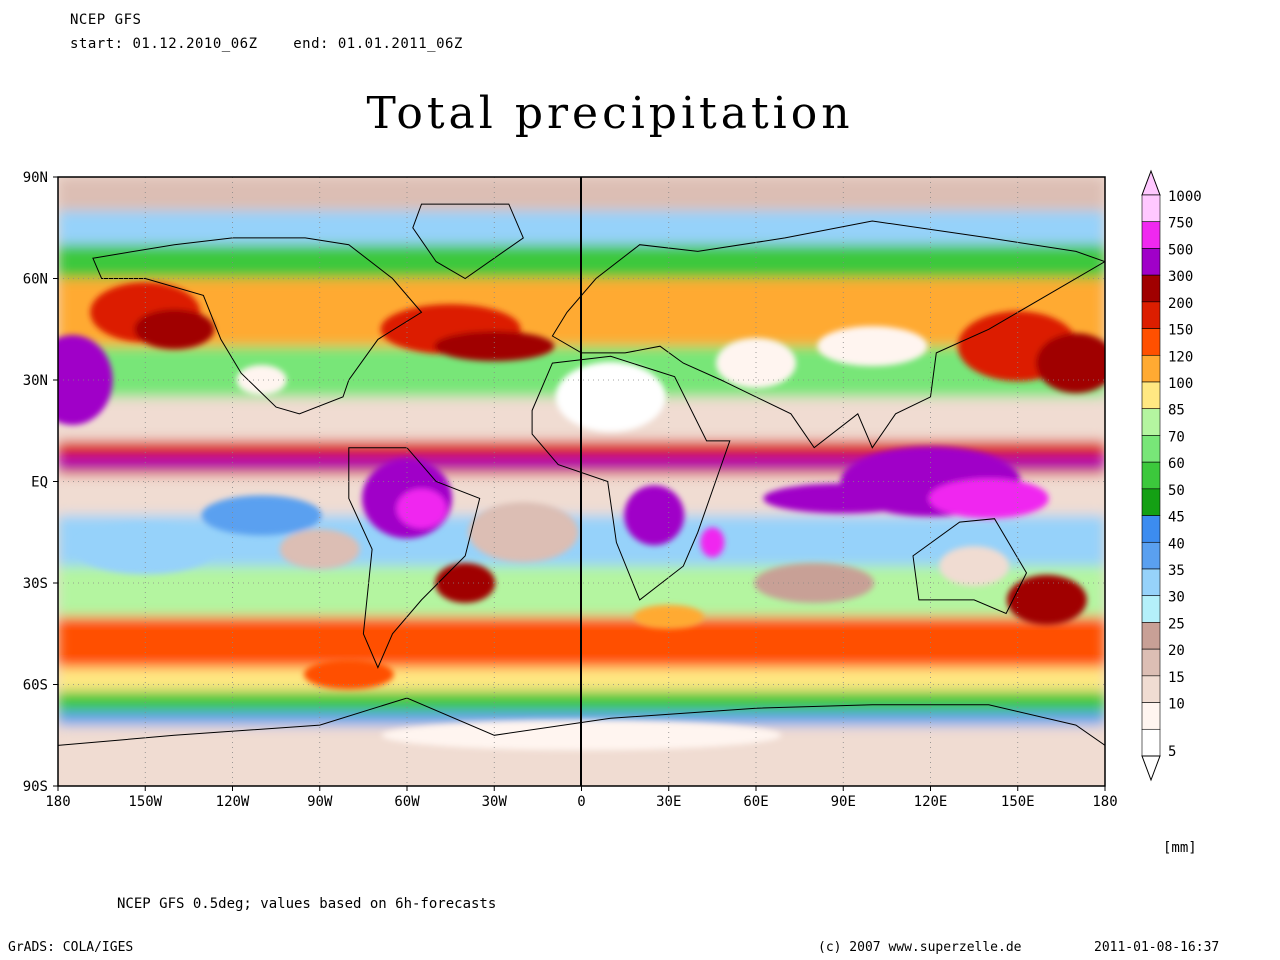 Image resolution: width=1280 pixels, height=960 pixels. What do you see at coordinates (1180, 304) in the screenshot?
I see `legend-label: 200` at bounding box center [1180, 304].